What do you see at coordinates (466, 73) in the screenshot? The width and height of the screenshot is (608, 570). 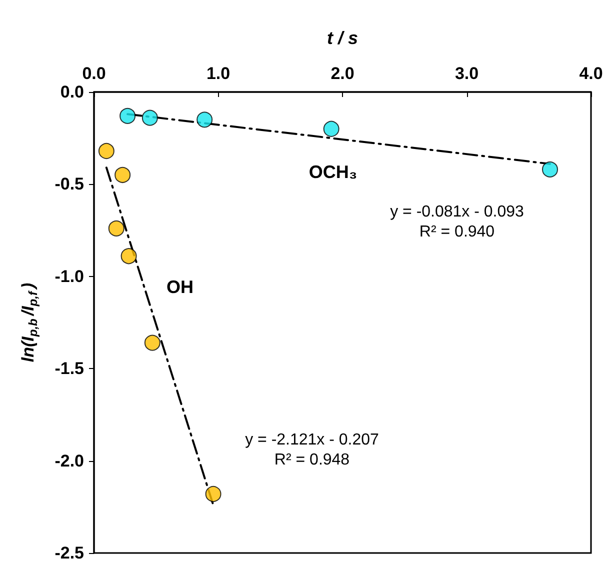 I see `x-tick-label: 3.0` at bounding box center [466, 73].